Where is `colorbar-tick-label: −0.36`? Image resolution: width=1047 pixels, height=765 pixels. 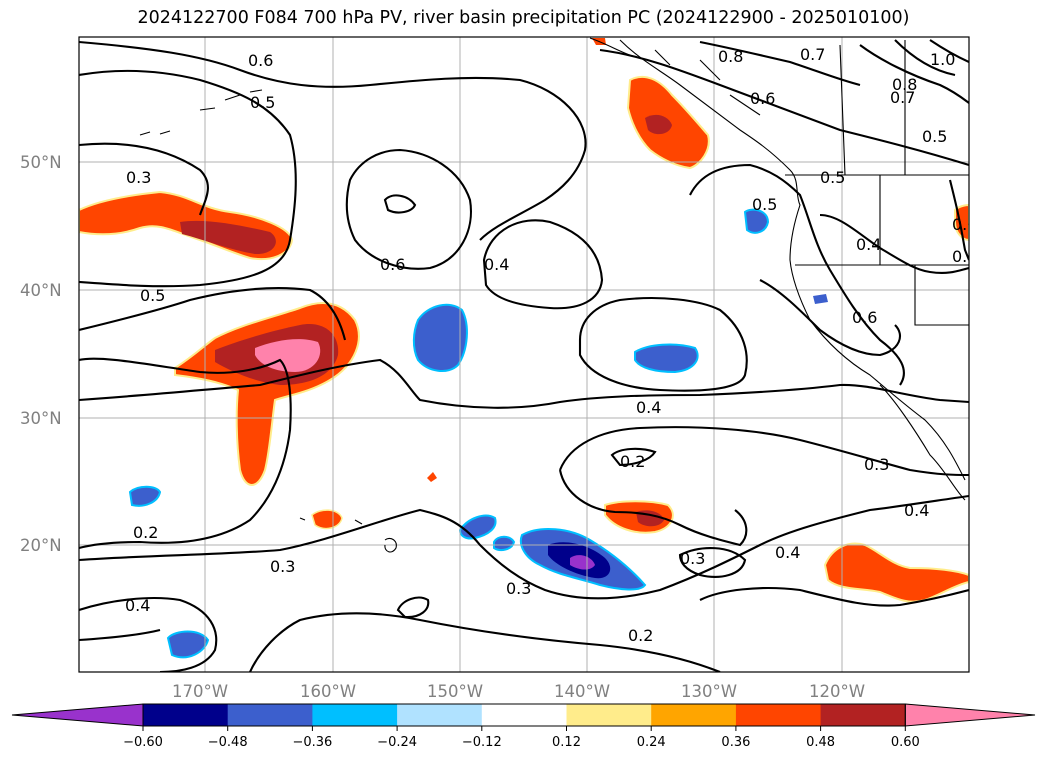
colorbar-tick-label: −0.36 is located at coordinates (312, 742).